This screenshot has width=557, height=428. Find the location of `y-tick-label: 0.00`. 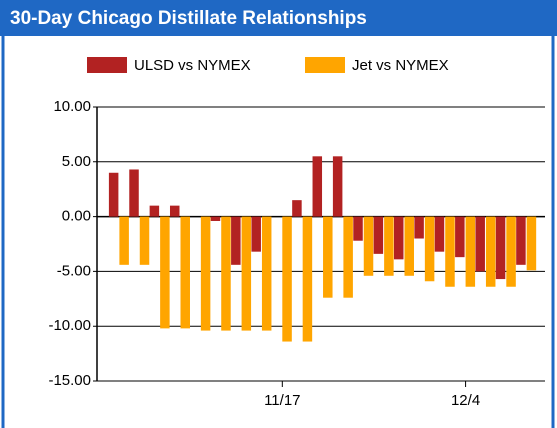

y-tick-label: 0.00 is located at coordinates (76, 216).